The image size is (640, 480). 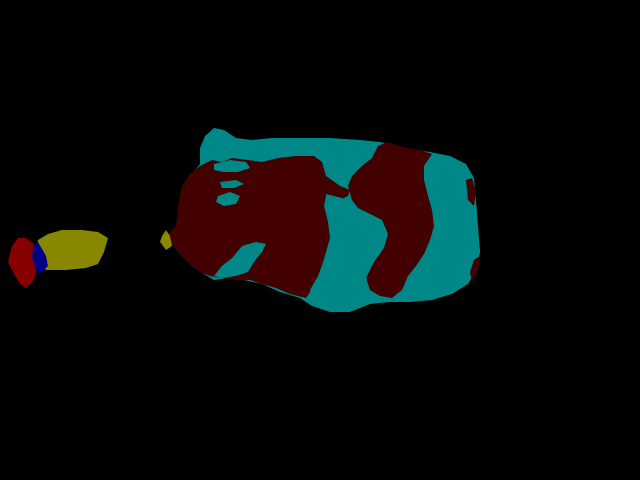 What do you see at coordinates (166, 240) in the screenshot?
I see `olive-sliver` at bounding box center [166, 240].